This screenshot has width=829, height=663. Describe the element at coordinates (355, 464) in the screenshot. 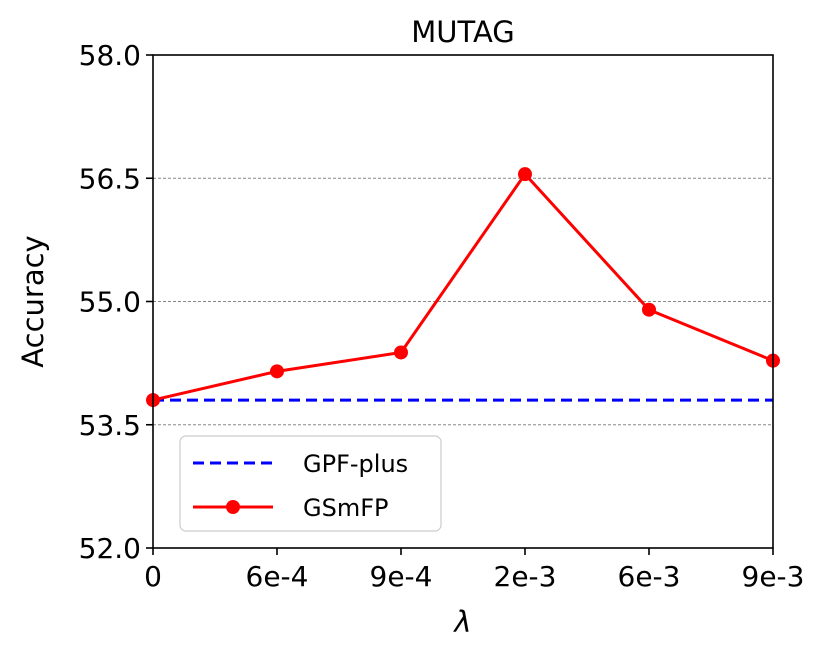

I see `legend-label-gpf-plus: GPF-plus` at that location.